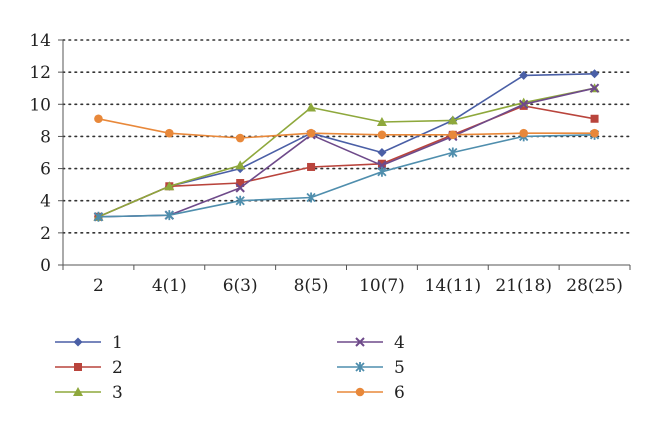 This screenshot has height=431, width=660. What do you see at coordinates (45, 234) in the screenshot?
I see `y-tick-label: 2` at bounding box center [45, 234].